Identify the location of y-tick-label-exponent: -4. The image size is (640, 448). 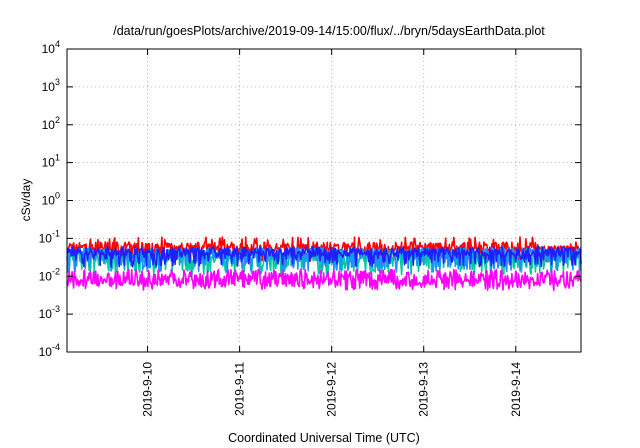
(56, 347).